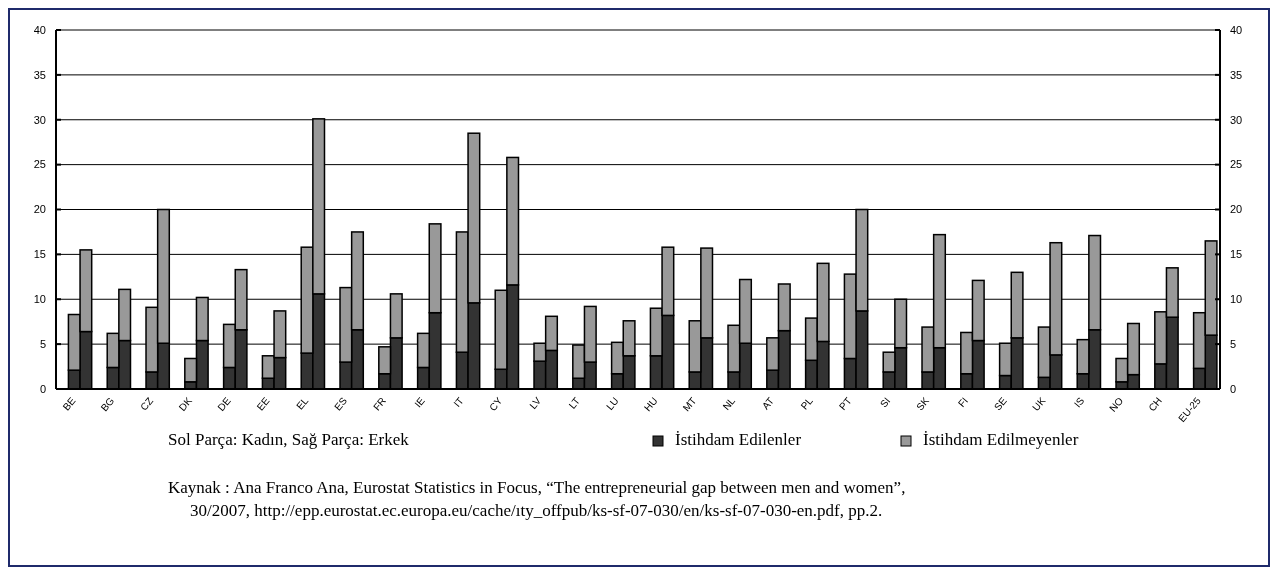  What do you see at coordinates (39, 74) in the screenshot?
I see `y-tick-label: 35` at bounding box center [39, 74].